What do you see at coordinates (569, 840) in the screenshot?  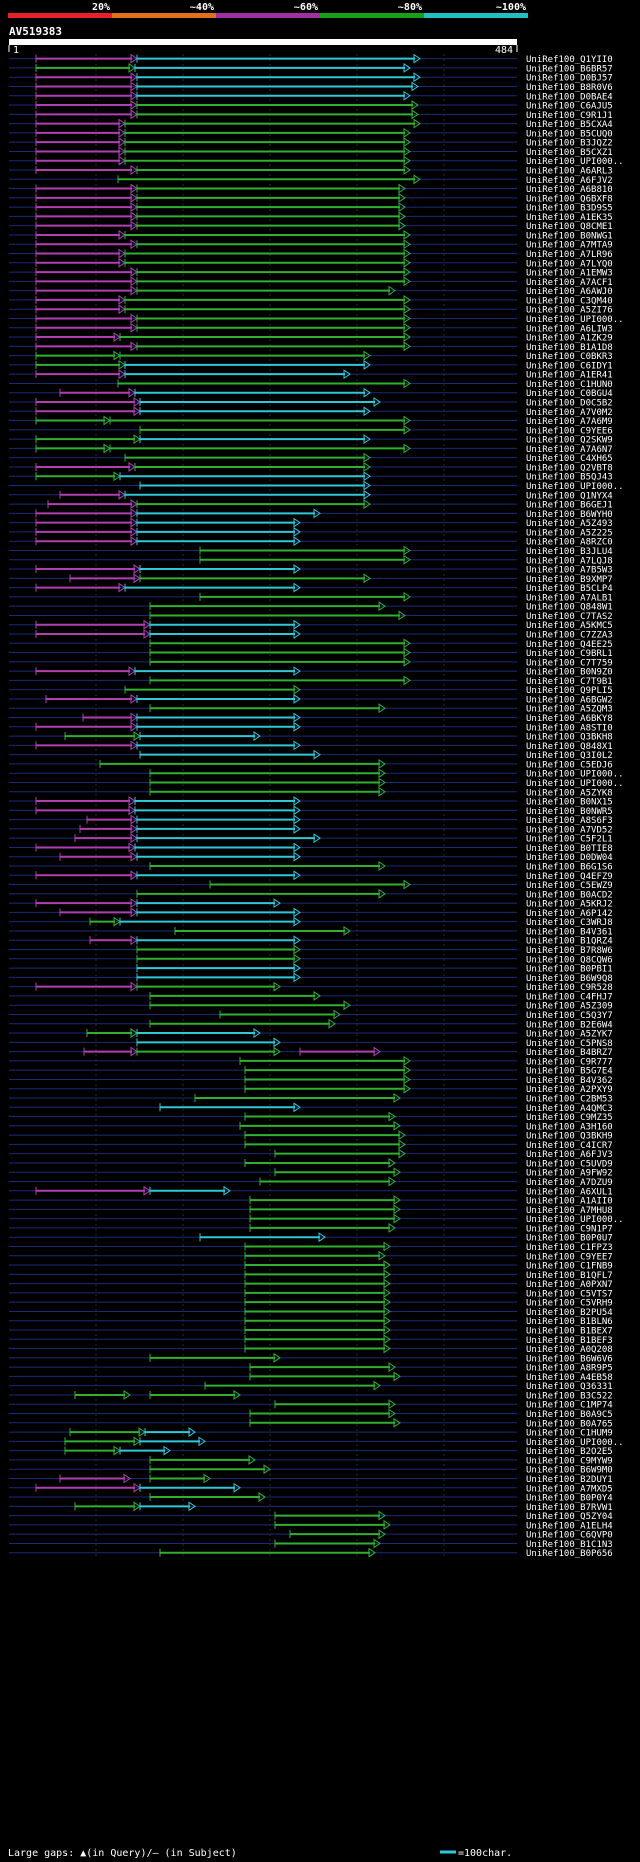 I see `hit-label: UniRef100_C5F2L1` at bounding box center [569, 840].